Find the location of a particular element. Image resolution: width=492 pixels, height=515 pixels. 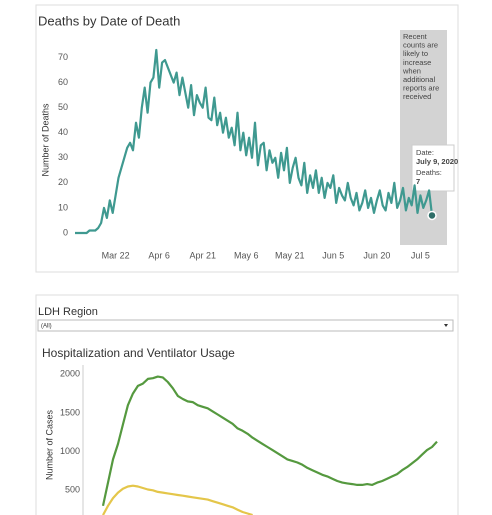

filter-dropdown is located at coordinates (245, 325).